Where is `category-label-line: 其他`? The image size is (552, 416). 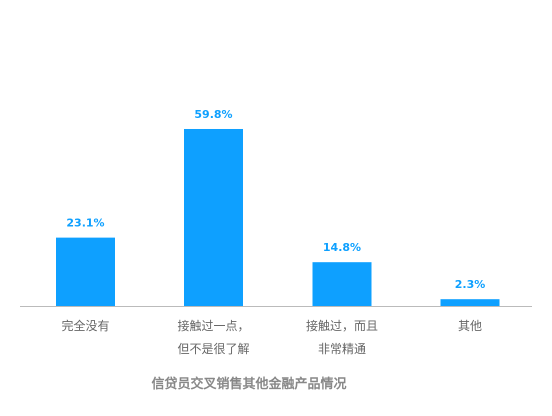
category-label-line: 其他 is located at coordinates (470, 326).